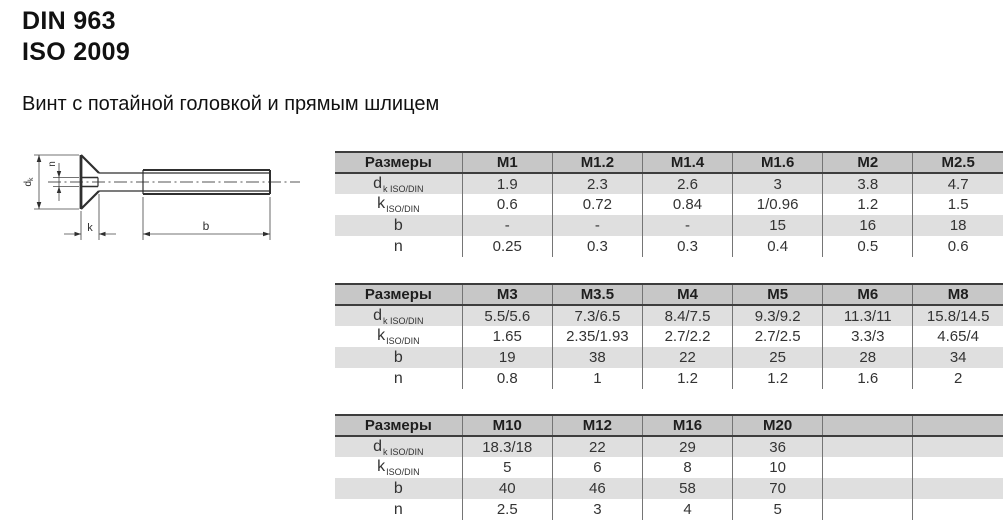  What do you see at coordinates (867, 336) in the screenshot?
I see `value-cell: 3.3/3` at bounding box center [867, 336].